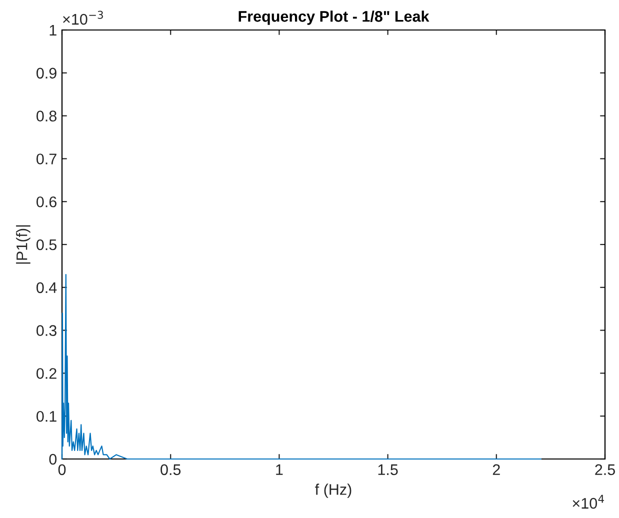  Describe the element at coordinates (46, 202) in the screenshot. I see `y-tick-label: 0.6` at that location.